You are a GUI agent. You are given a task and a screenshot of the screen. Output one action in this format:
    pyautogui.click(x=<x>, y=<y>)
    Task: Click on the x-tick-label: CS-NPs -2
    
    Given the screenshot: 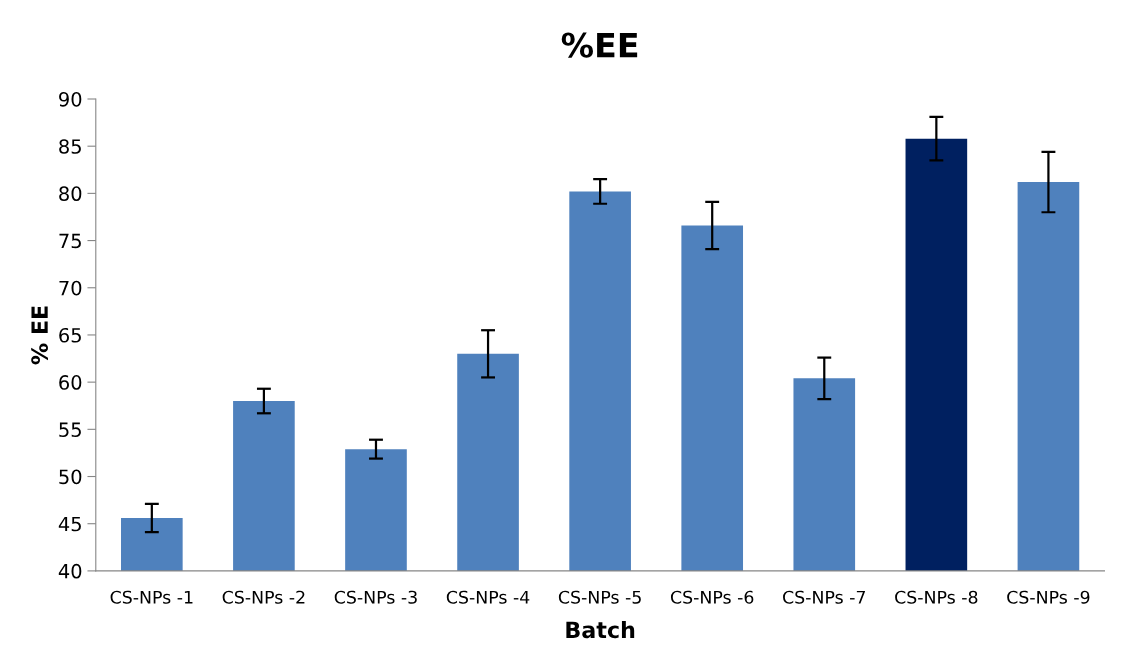 What is the action you would take?
    pyautogui.click(x=263, y=597)
    